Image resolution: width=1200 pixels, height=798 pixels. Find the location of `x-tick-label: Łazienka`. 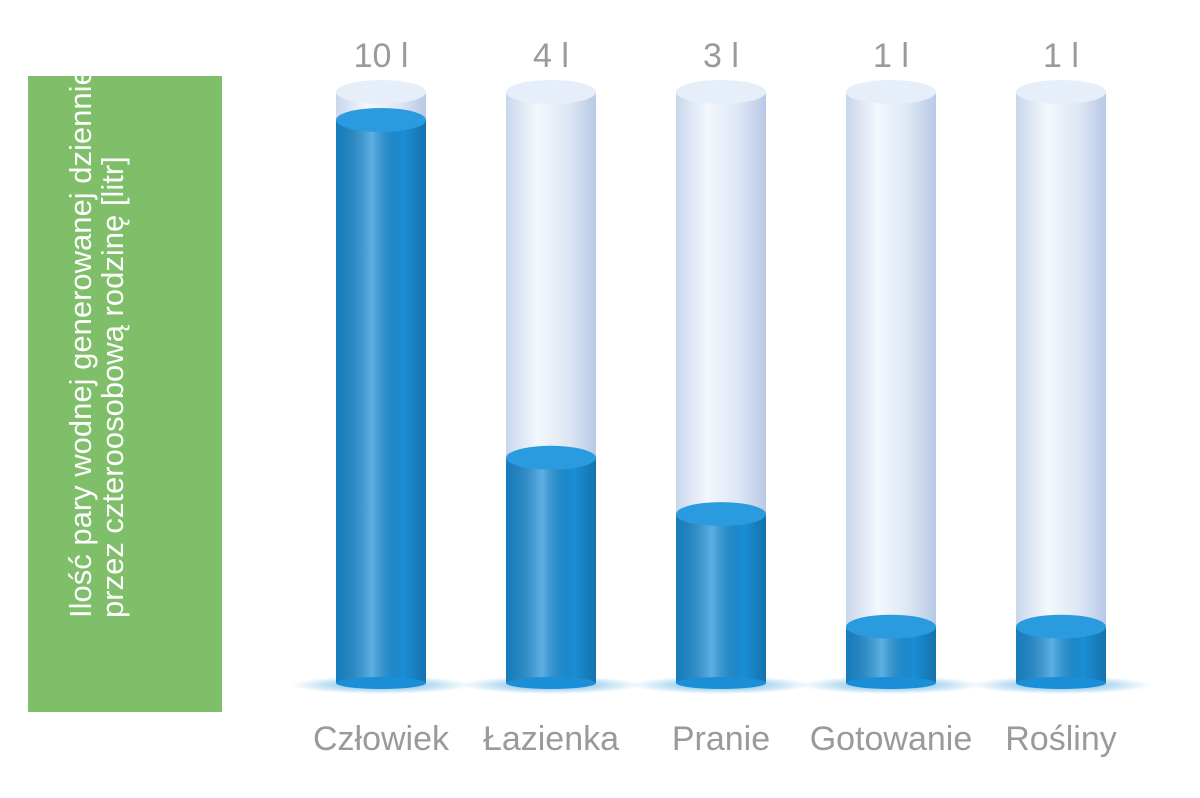

x-tick-label: Łazienka is located at coordinates (551, 739).